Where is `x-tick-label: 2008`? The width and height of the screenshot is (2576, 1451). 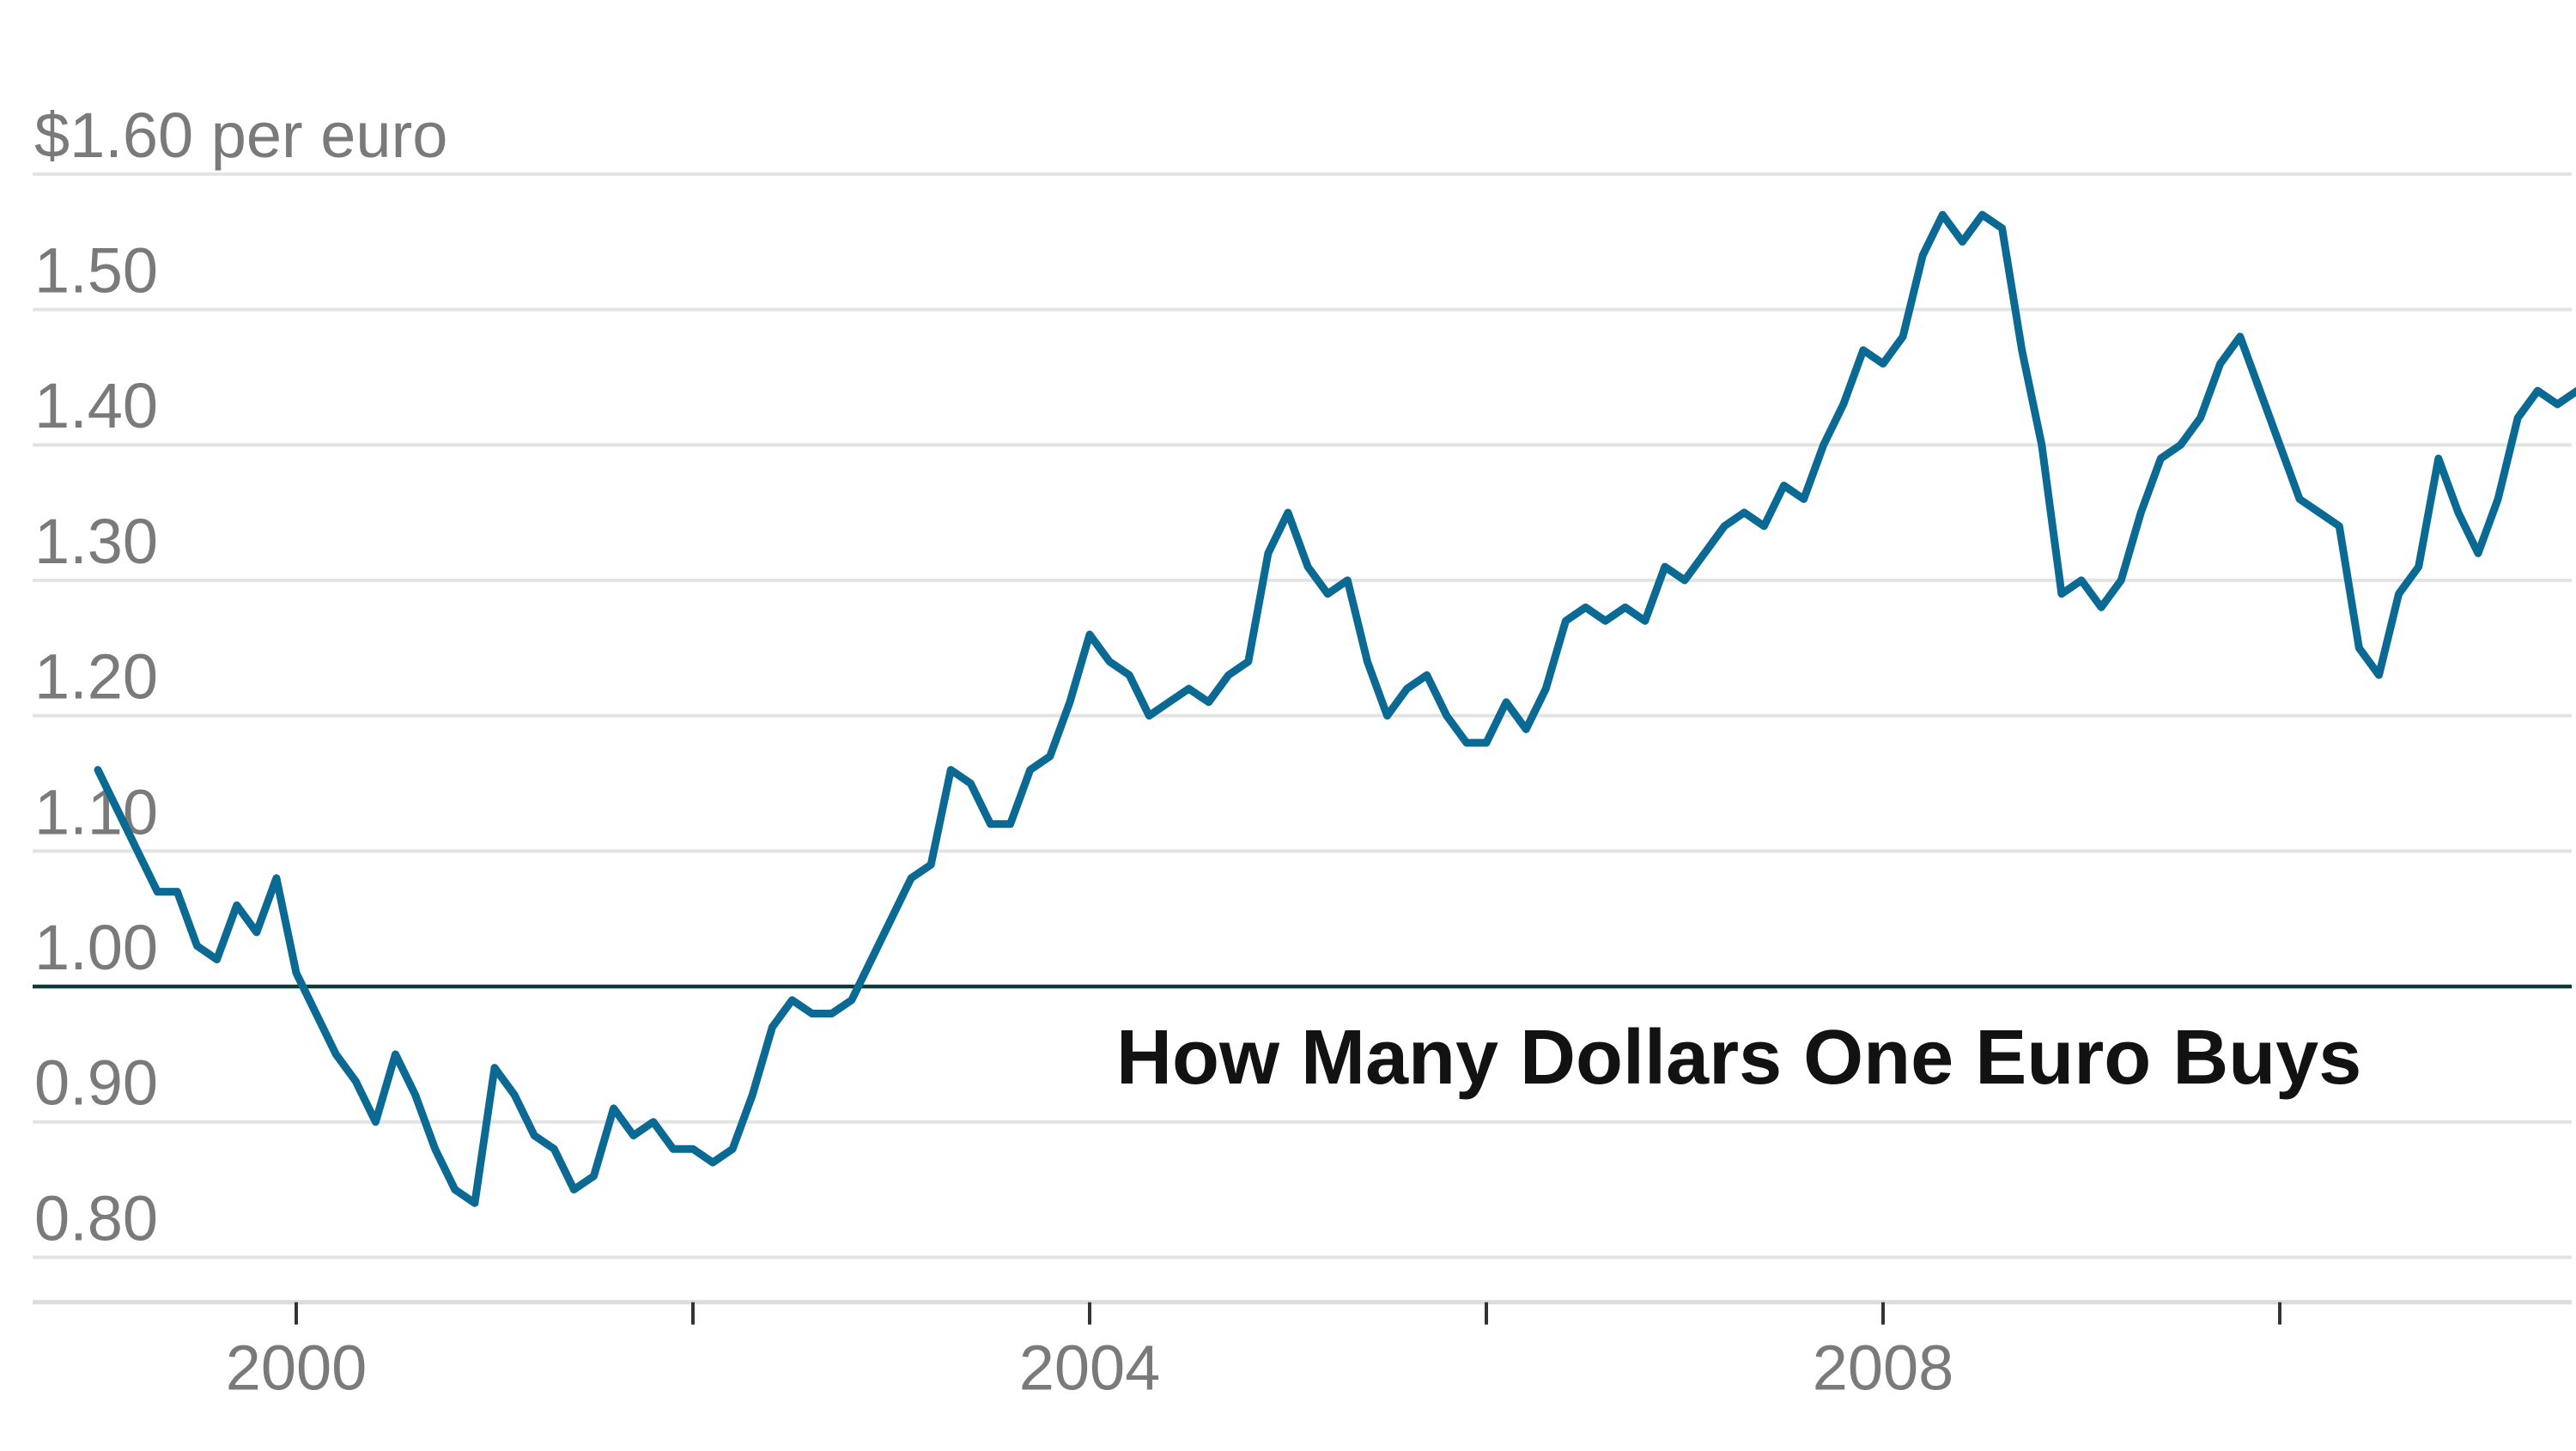
x-tick-label: 2008 is located at coordinates (1884, 1369).